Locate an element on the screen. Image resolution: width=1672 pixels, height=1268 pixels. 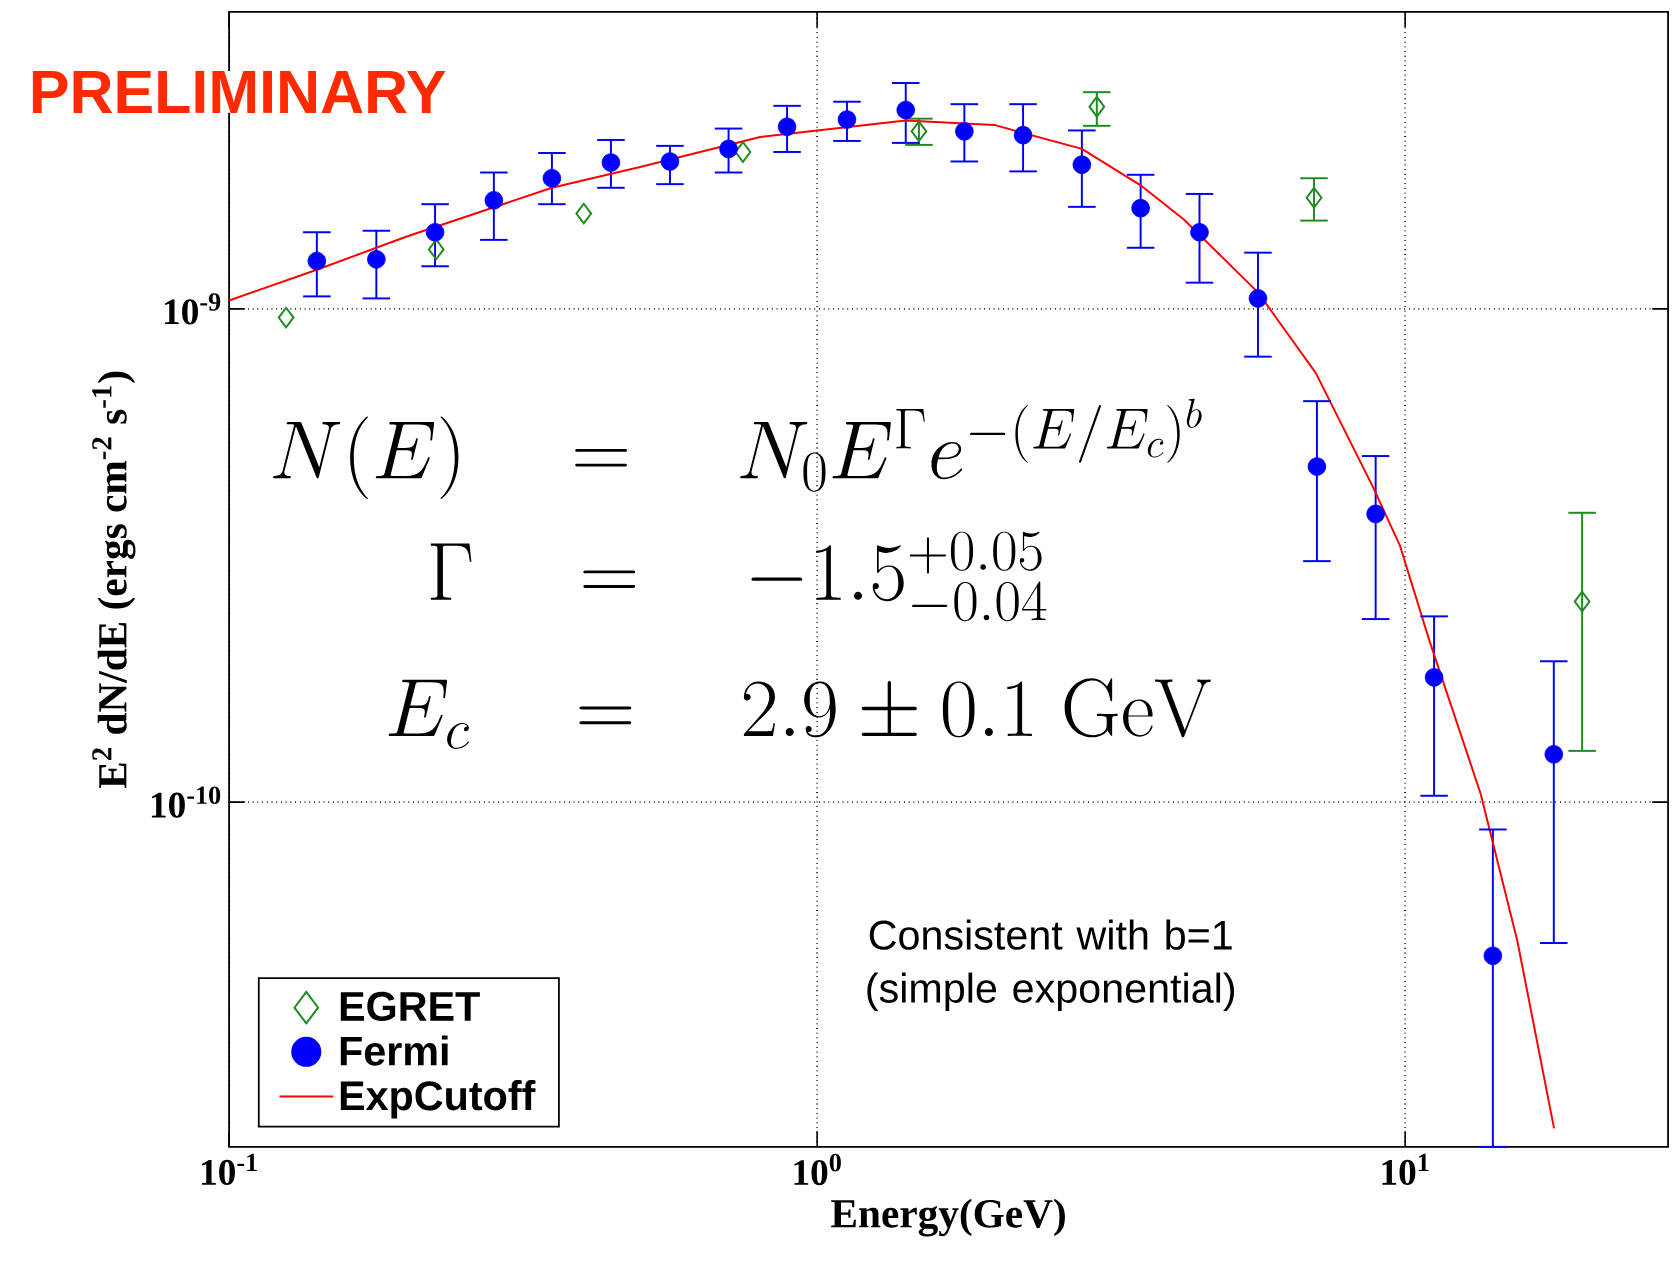
x-tick-label: 10$^{-1}$ is located at coordinates (229, 1169).